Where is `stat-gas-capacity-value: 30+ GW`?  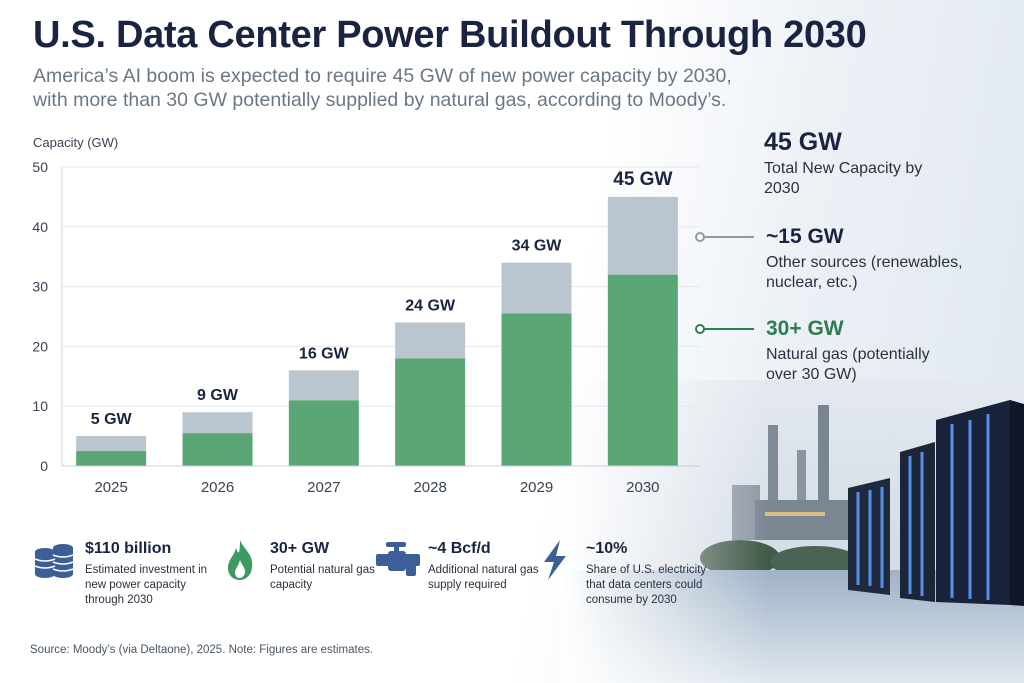 stat-gas-capacity-value: 30+ GW is located at coordinates (300, 548).